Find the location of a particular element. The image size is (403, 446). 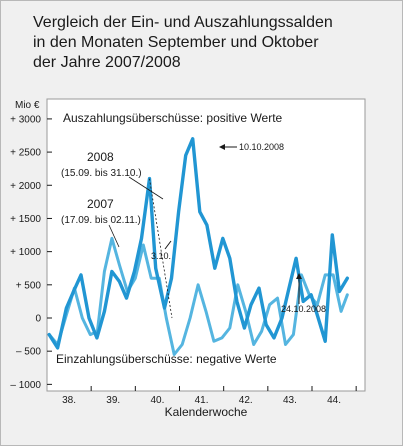

chart-title-line-2: in den Monaten September und Oktober is located at coordinates (176, 42).